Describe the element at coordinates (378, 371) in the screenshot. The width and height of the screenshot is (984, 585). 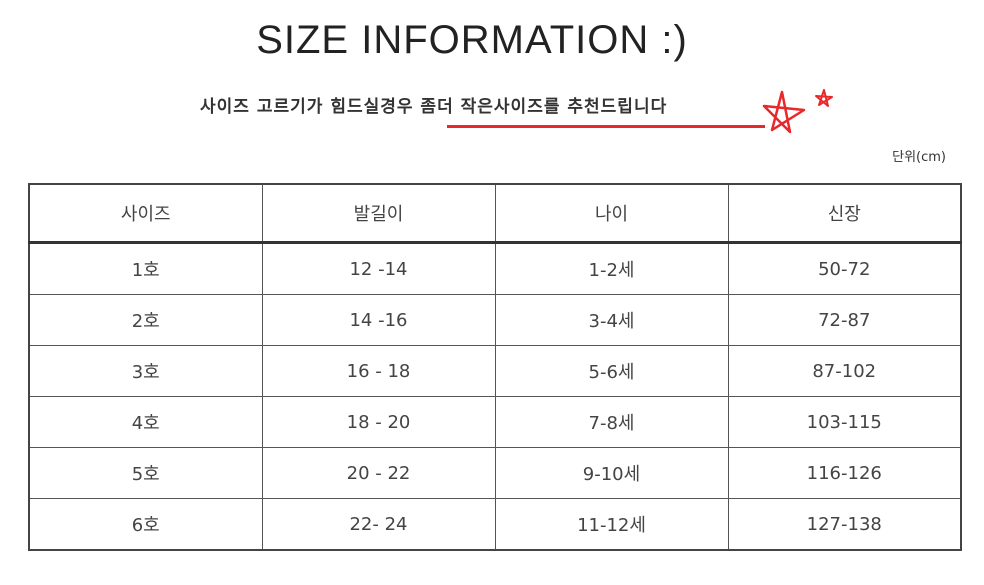
I see `cell-foot-length: 16 - 18` at that location.